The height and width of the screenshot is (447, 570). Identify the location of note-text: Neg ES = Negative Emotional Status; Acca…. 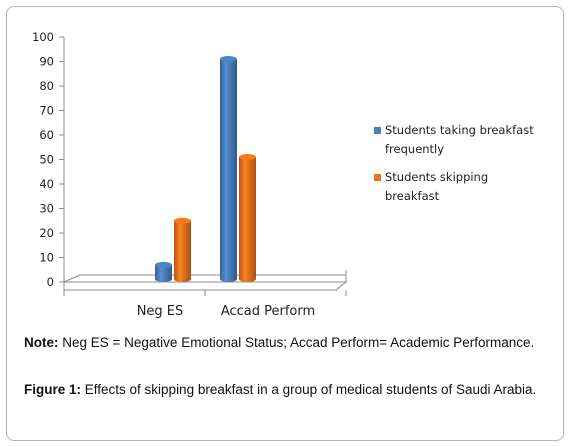
(296, 342).